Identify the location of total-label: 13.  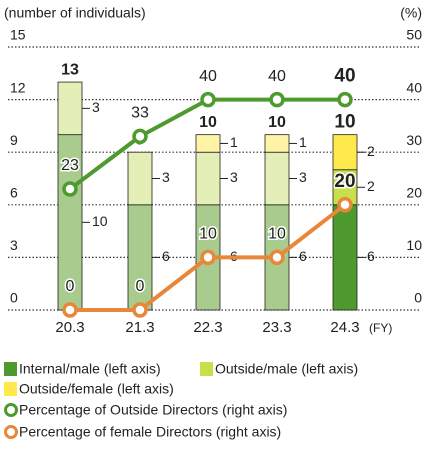
(70, 69).